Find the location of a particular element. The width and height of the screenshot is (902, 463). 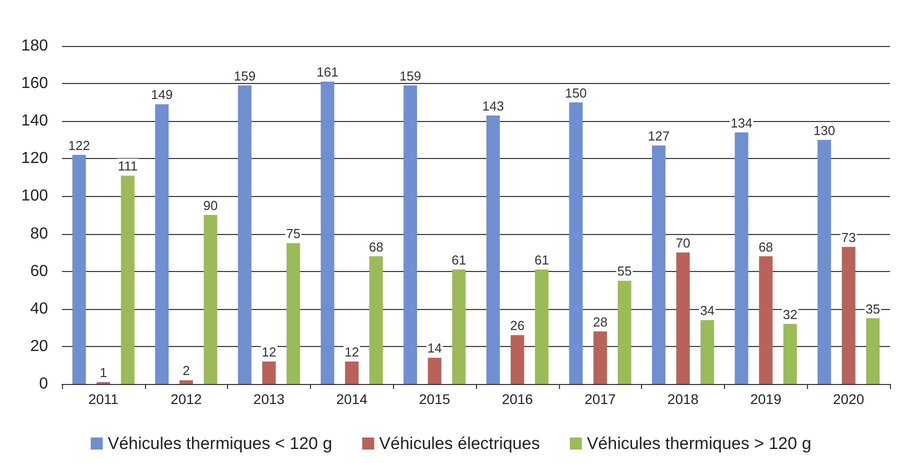

x-tick-label: 2013 is located at coordinates (269, 399).